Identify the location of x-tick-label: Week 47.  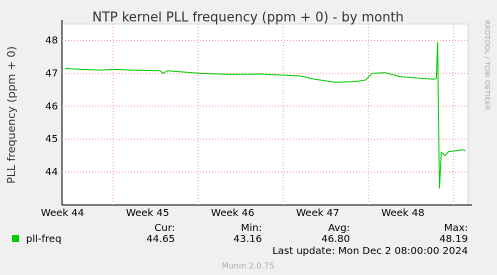
(317, 213).